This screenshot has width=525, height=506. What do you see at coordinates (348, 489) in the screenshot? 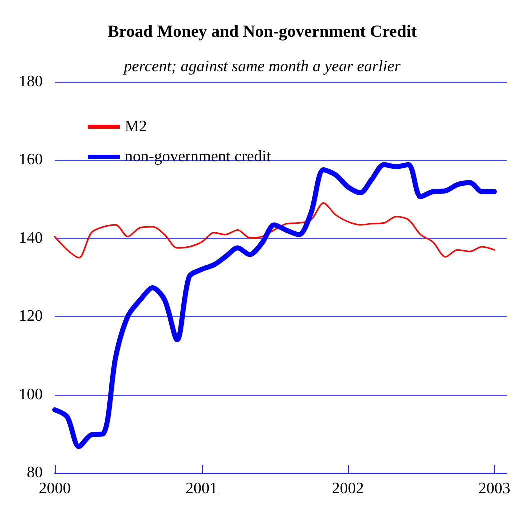
I see `x-tick-label: 2002` at bounding box center [348, 489].